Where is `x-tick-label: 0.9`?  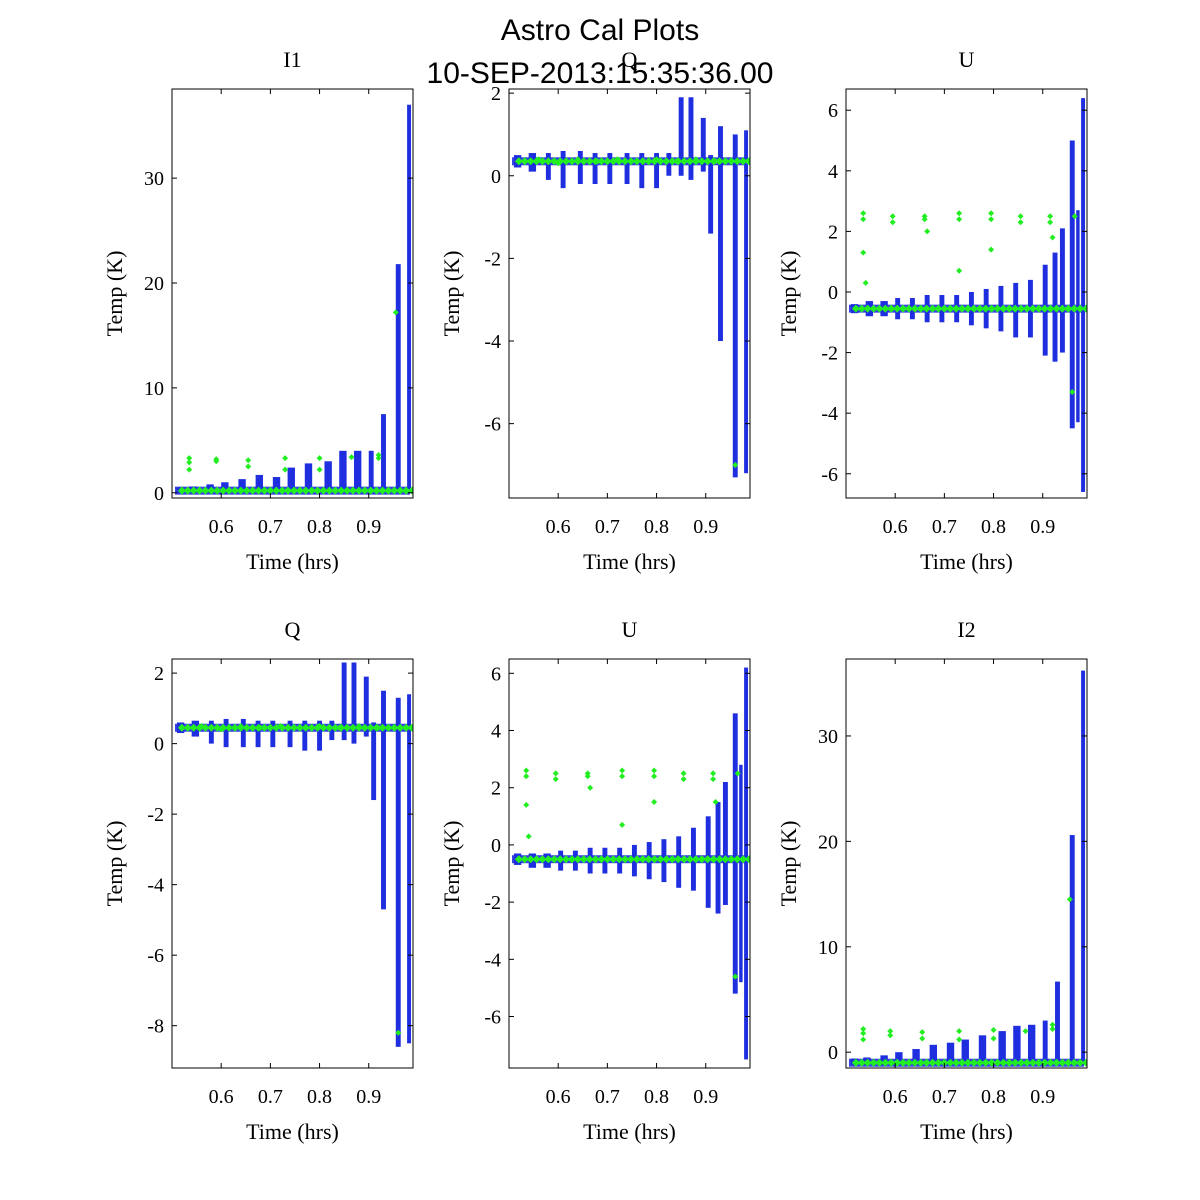
x-tick-label: 0.9 is located at coordinates (1042, 527).